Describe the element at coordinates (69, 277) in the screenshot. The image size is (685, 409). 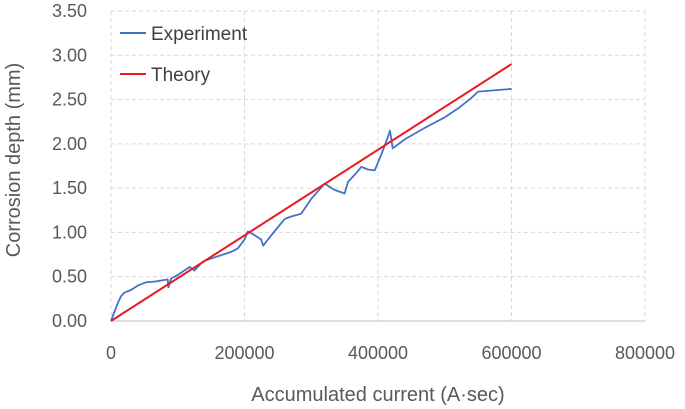
I see `y-tick-label: 0.50` at that location.